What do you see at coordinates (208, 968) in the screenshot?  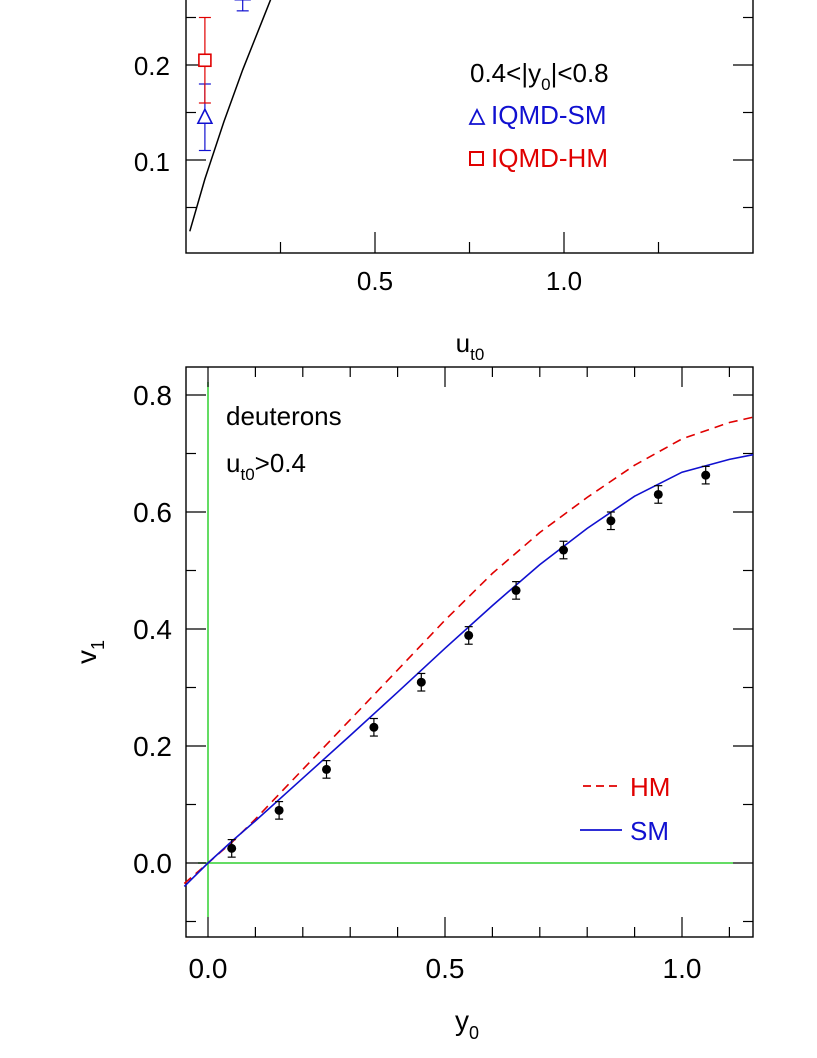 I see `x-tick-label: 0.0` at bounding box center [208, 968].